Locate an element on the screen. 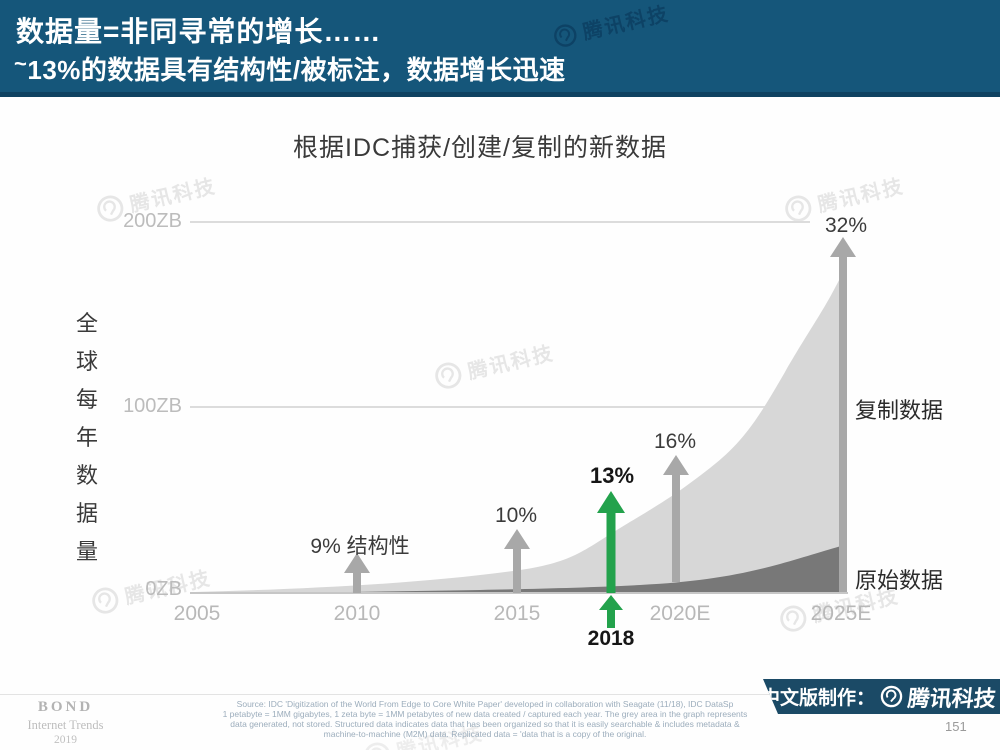  y-axis-title-char: 全 is located at coordinates (87, 323).